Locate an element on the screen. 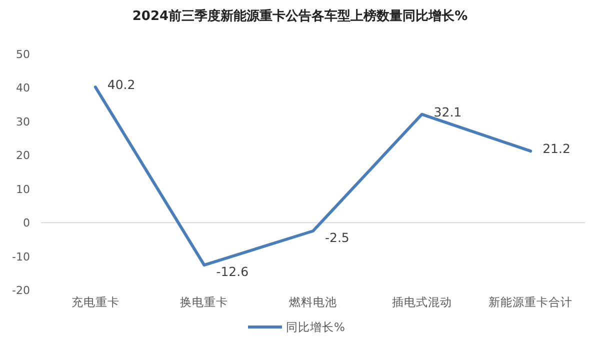 This screenshot has width=600, height=341. data-label: 32.1 is located at coordinates (448, 112).